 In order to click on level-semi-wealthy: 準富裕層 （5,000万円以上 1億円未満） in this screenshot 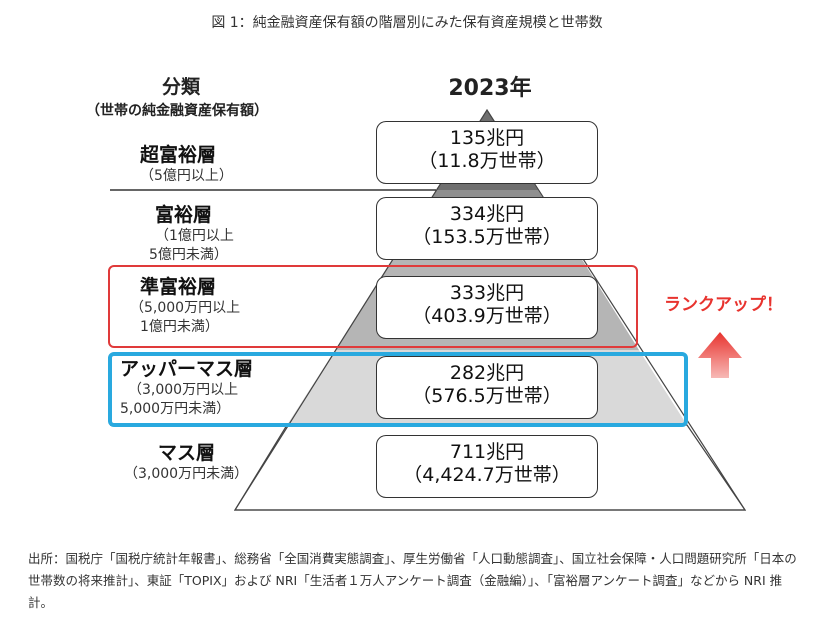, I will do `click(185, 304)`.